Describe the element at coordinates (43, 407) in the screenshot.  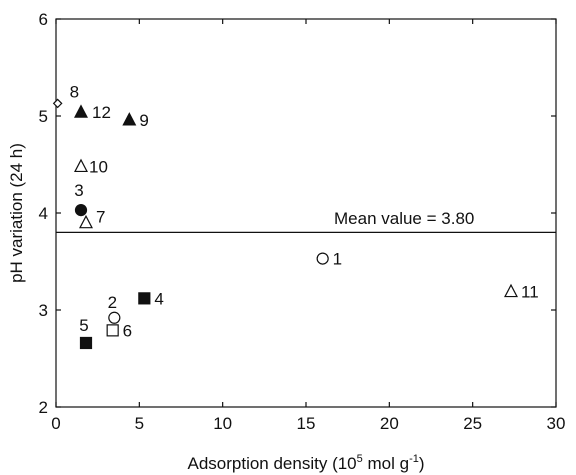
I see `y-tick-label: 2` at that location.